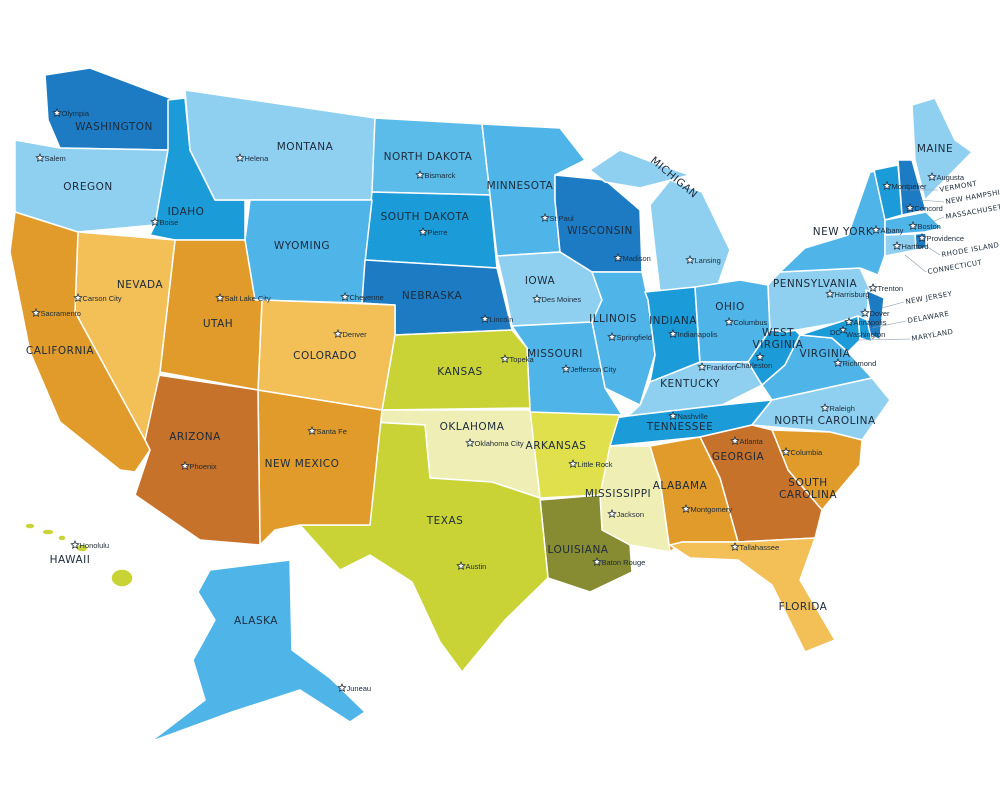 The height and width of the screenshot is (800, 1000). Describe the element at coordinates (730, 307) in the screenshot. I see `state-name-label: OHIO` at that location.